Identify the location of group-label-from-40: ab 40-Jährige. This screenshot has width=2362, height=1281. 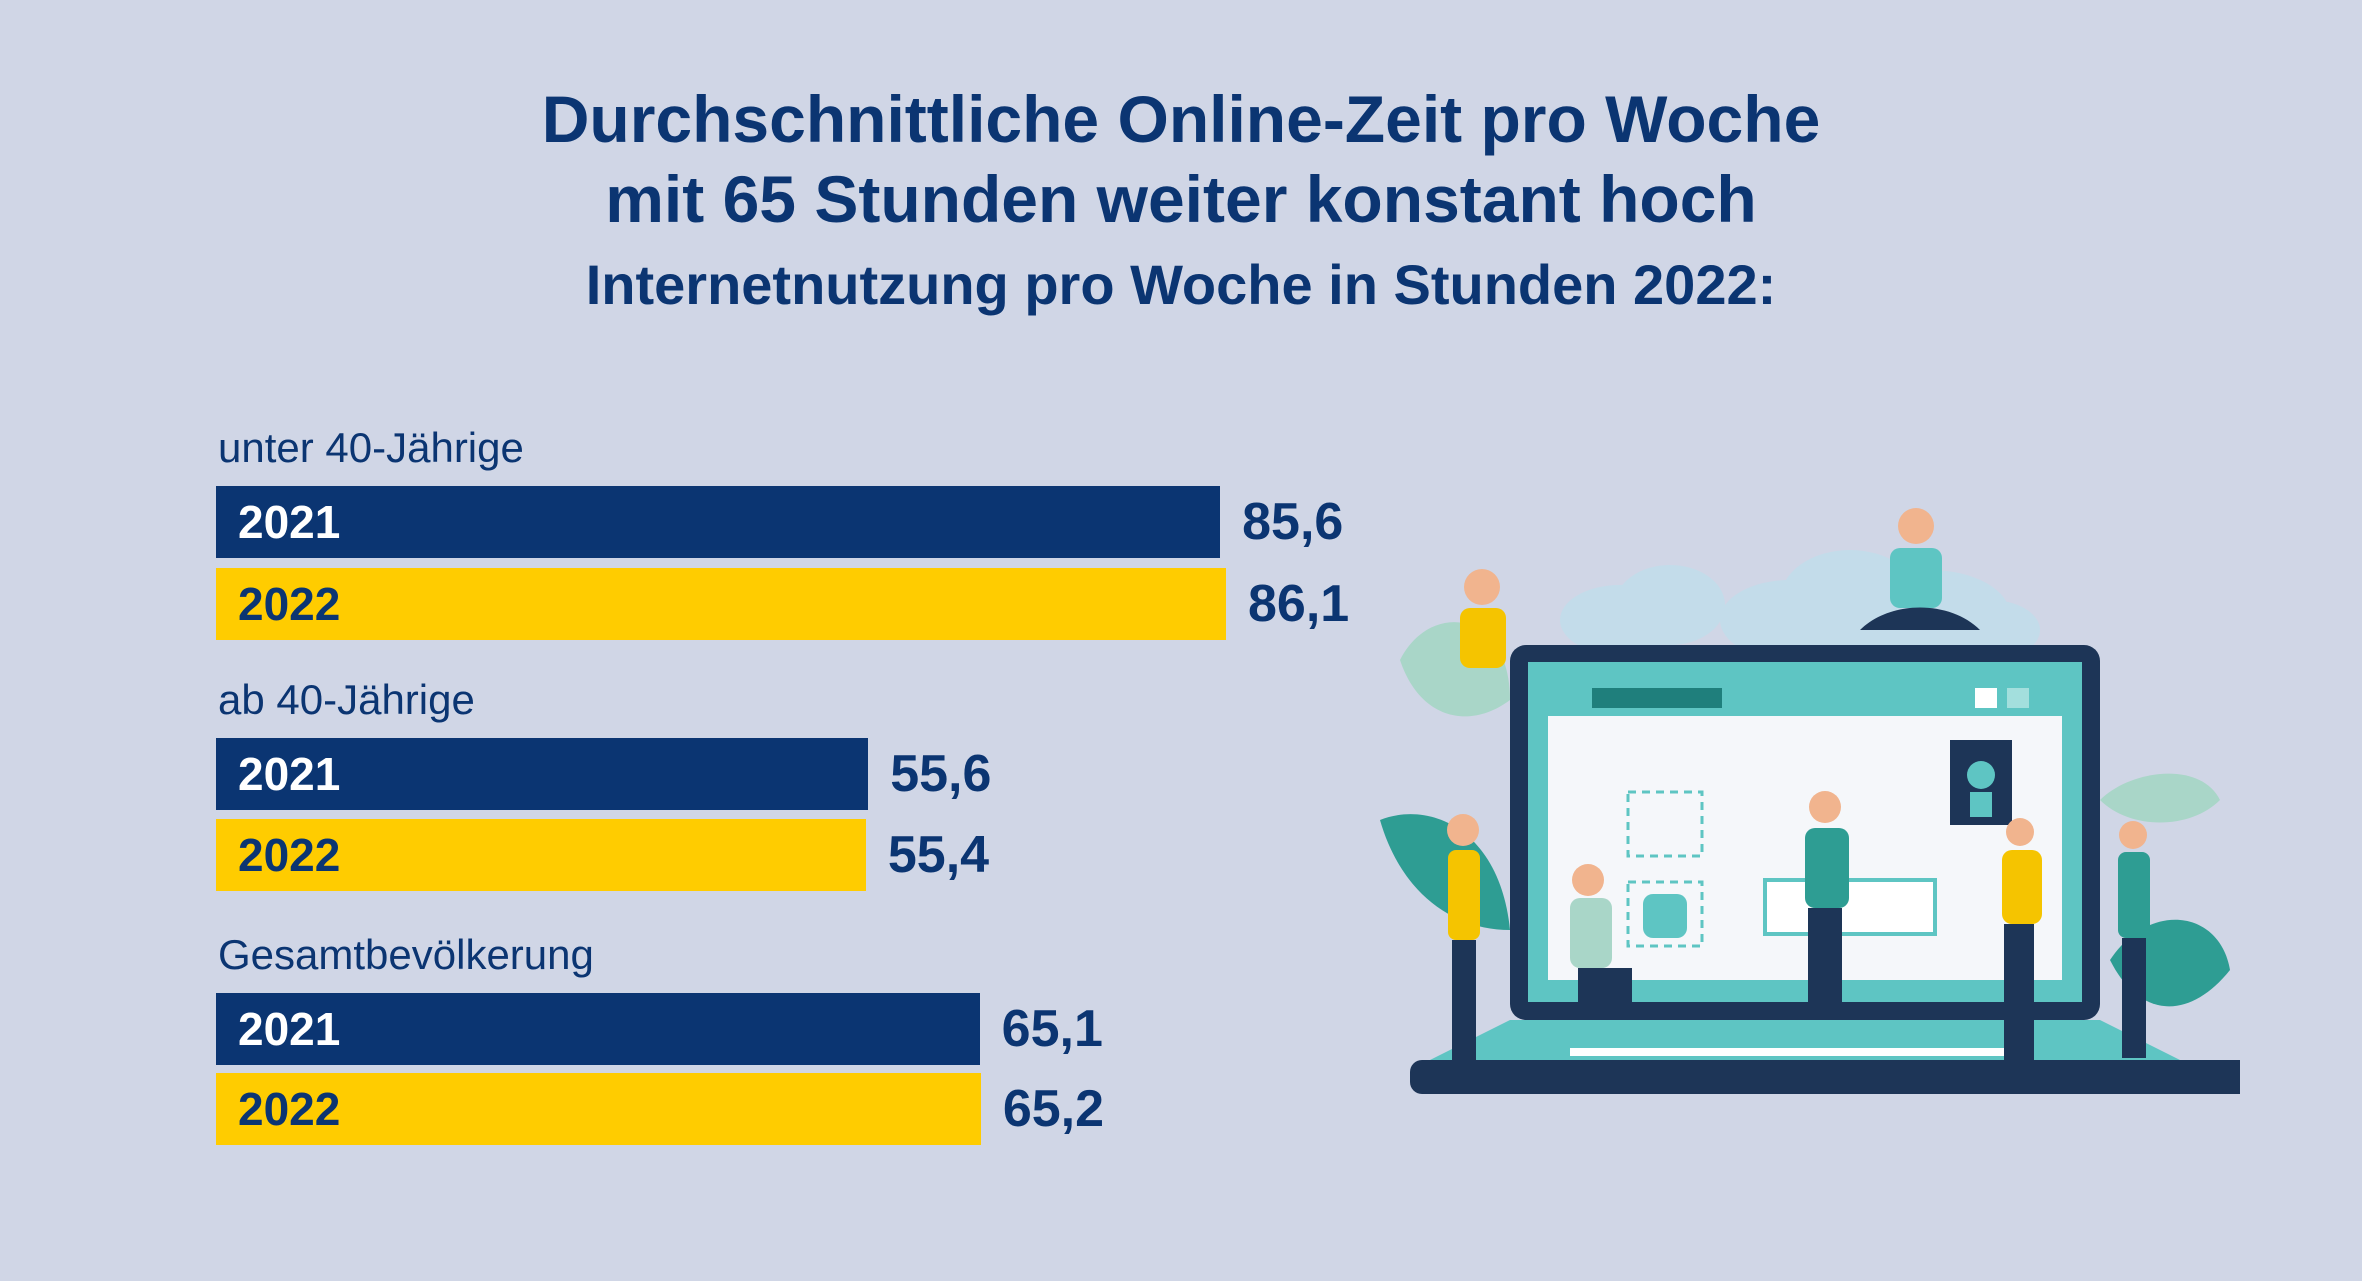
(346, 699).